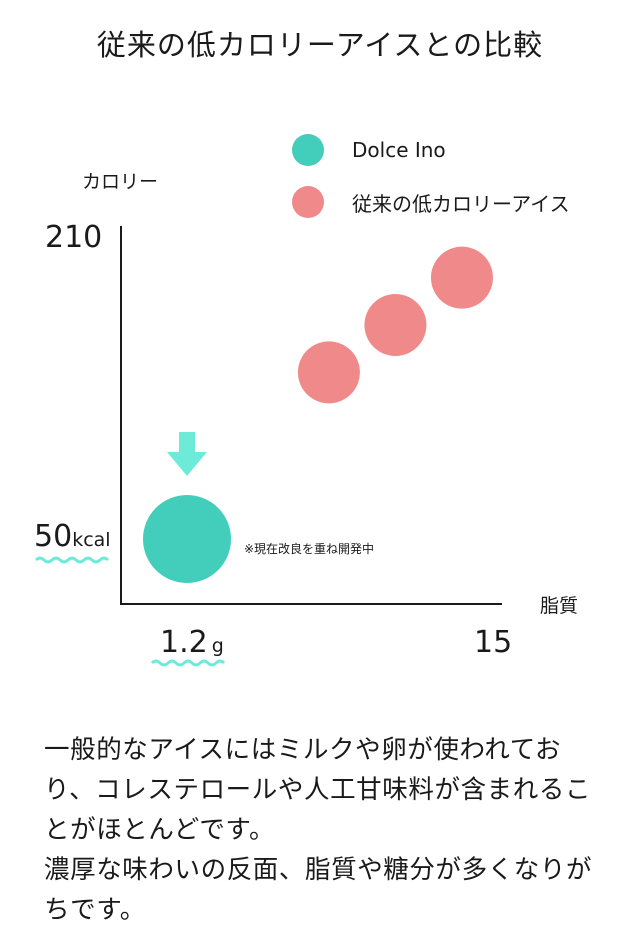 The height and width of the screenshot is (945, 640). I want to click on x-tick-right: 15, so click(493, 642).